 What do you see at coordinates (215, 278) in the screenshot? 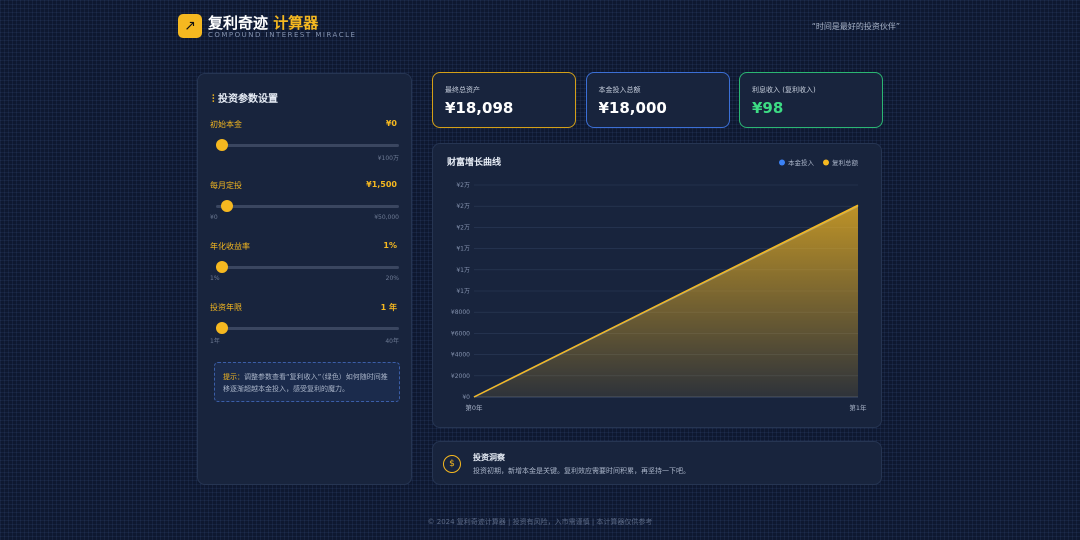
I see `slider-min: 1%` at bounding box center [215, 278].